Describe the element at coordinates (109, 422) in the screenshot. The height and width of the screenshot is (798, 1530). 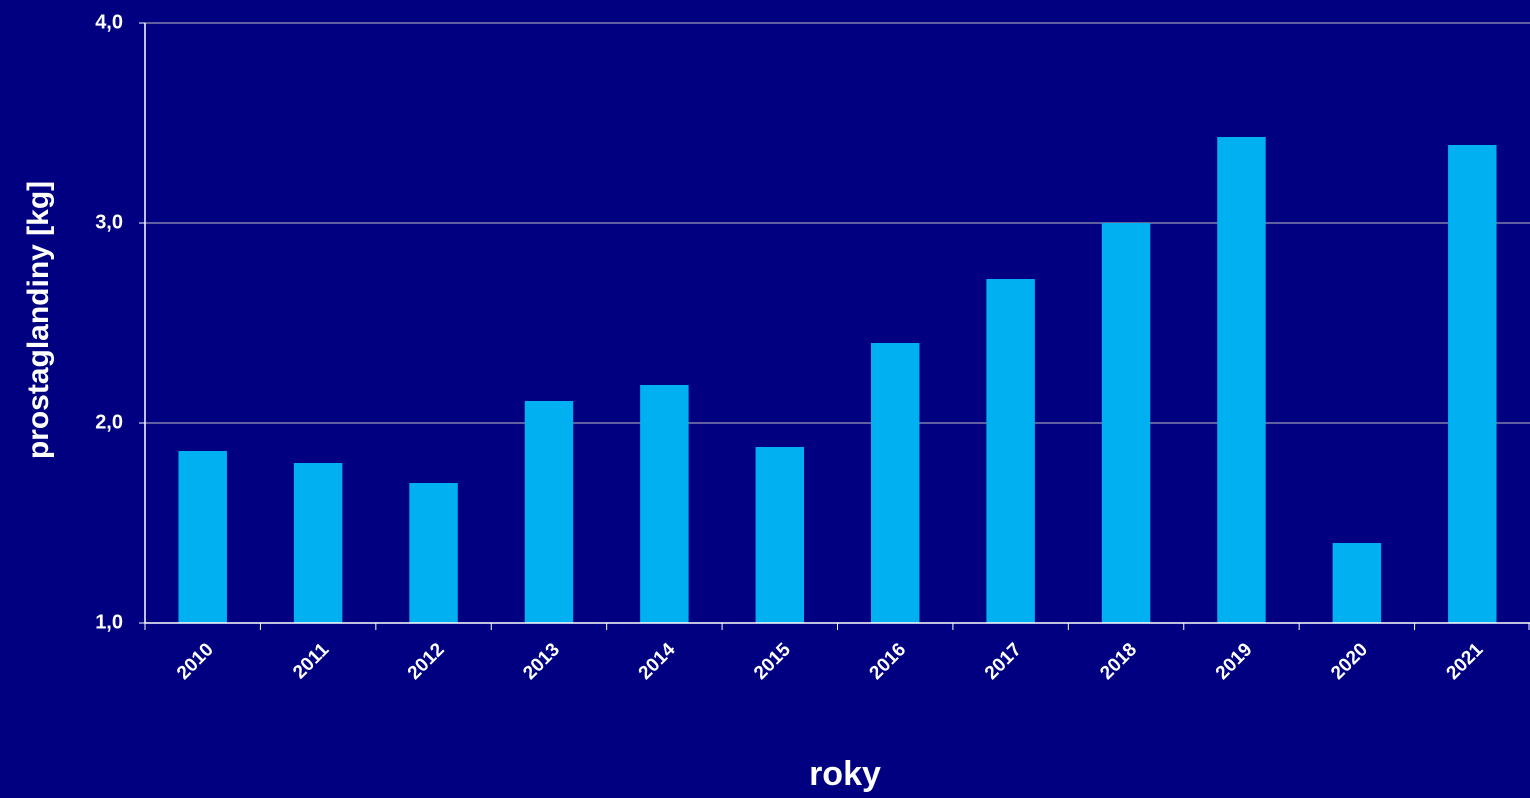
I see `y-tick-label: 2,0` at that location.